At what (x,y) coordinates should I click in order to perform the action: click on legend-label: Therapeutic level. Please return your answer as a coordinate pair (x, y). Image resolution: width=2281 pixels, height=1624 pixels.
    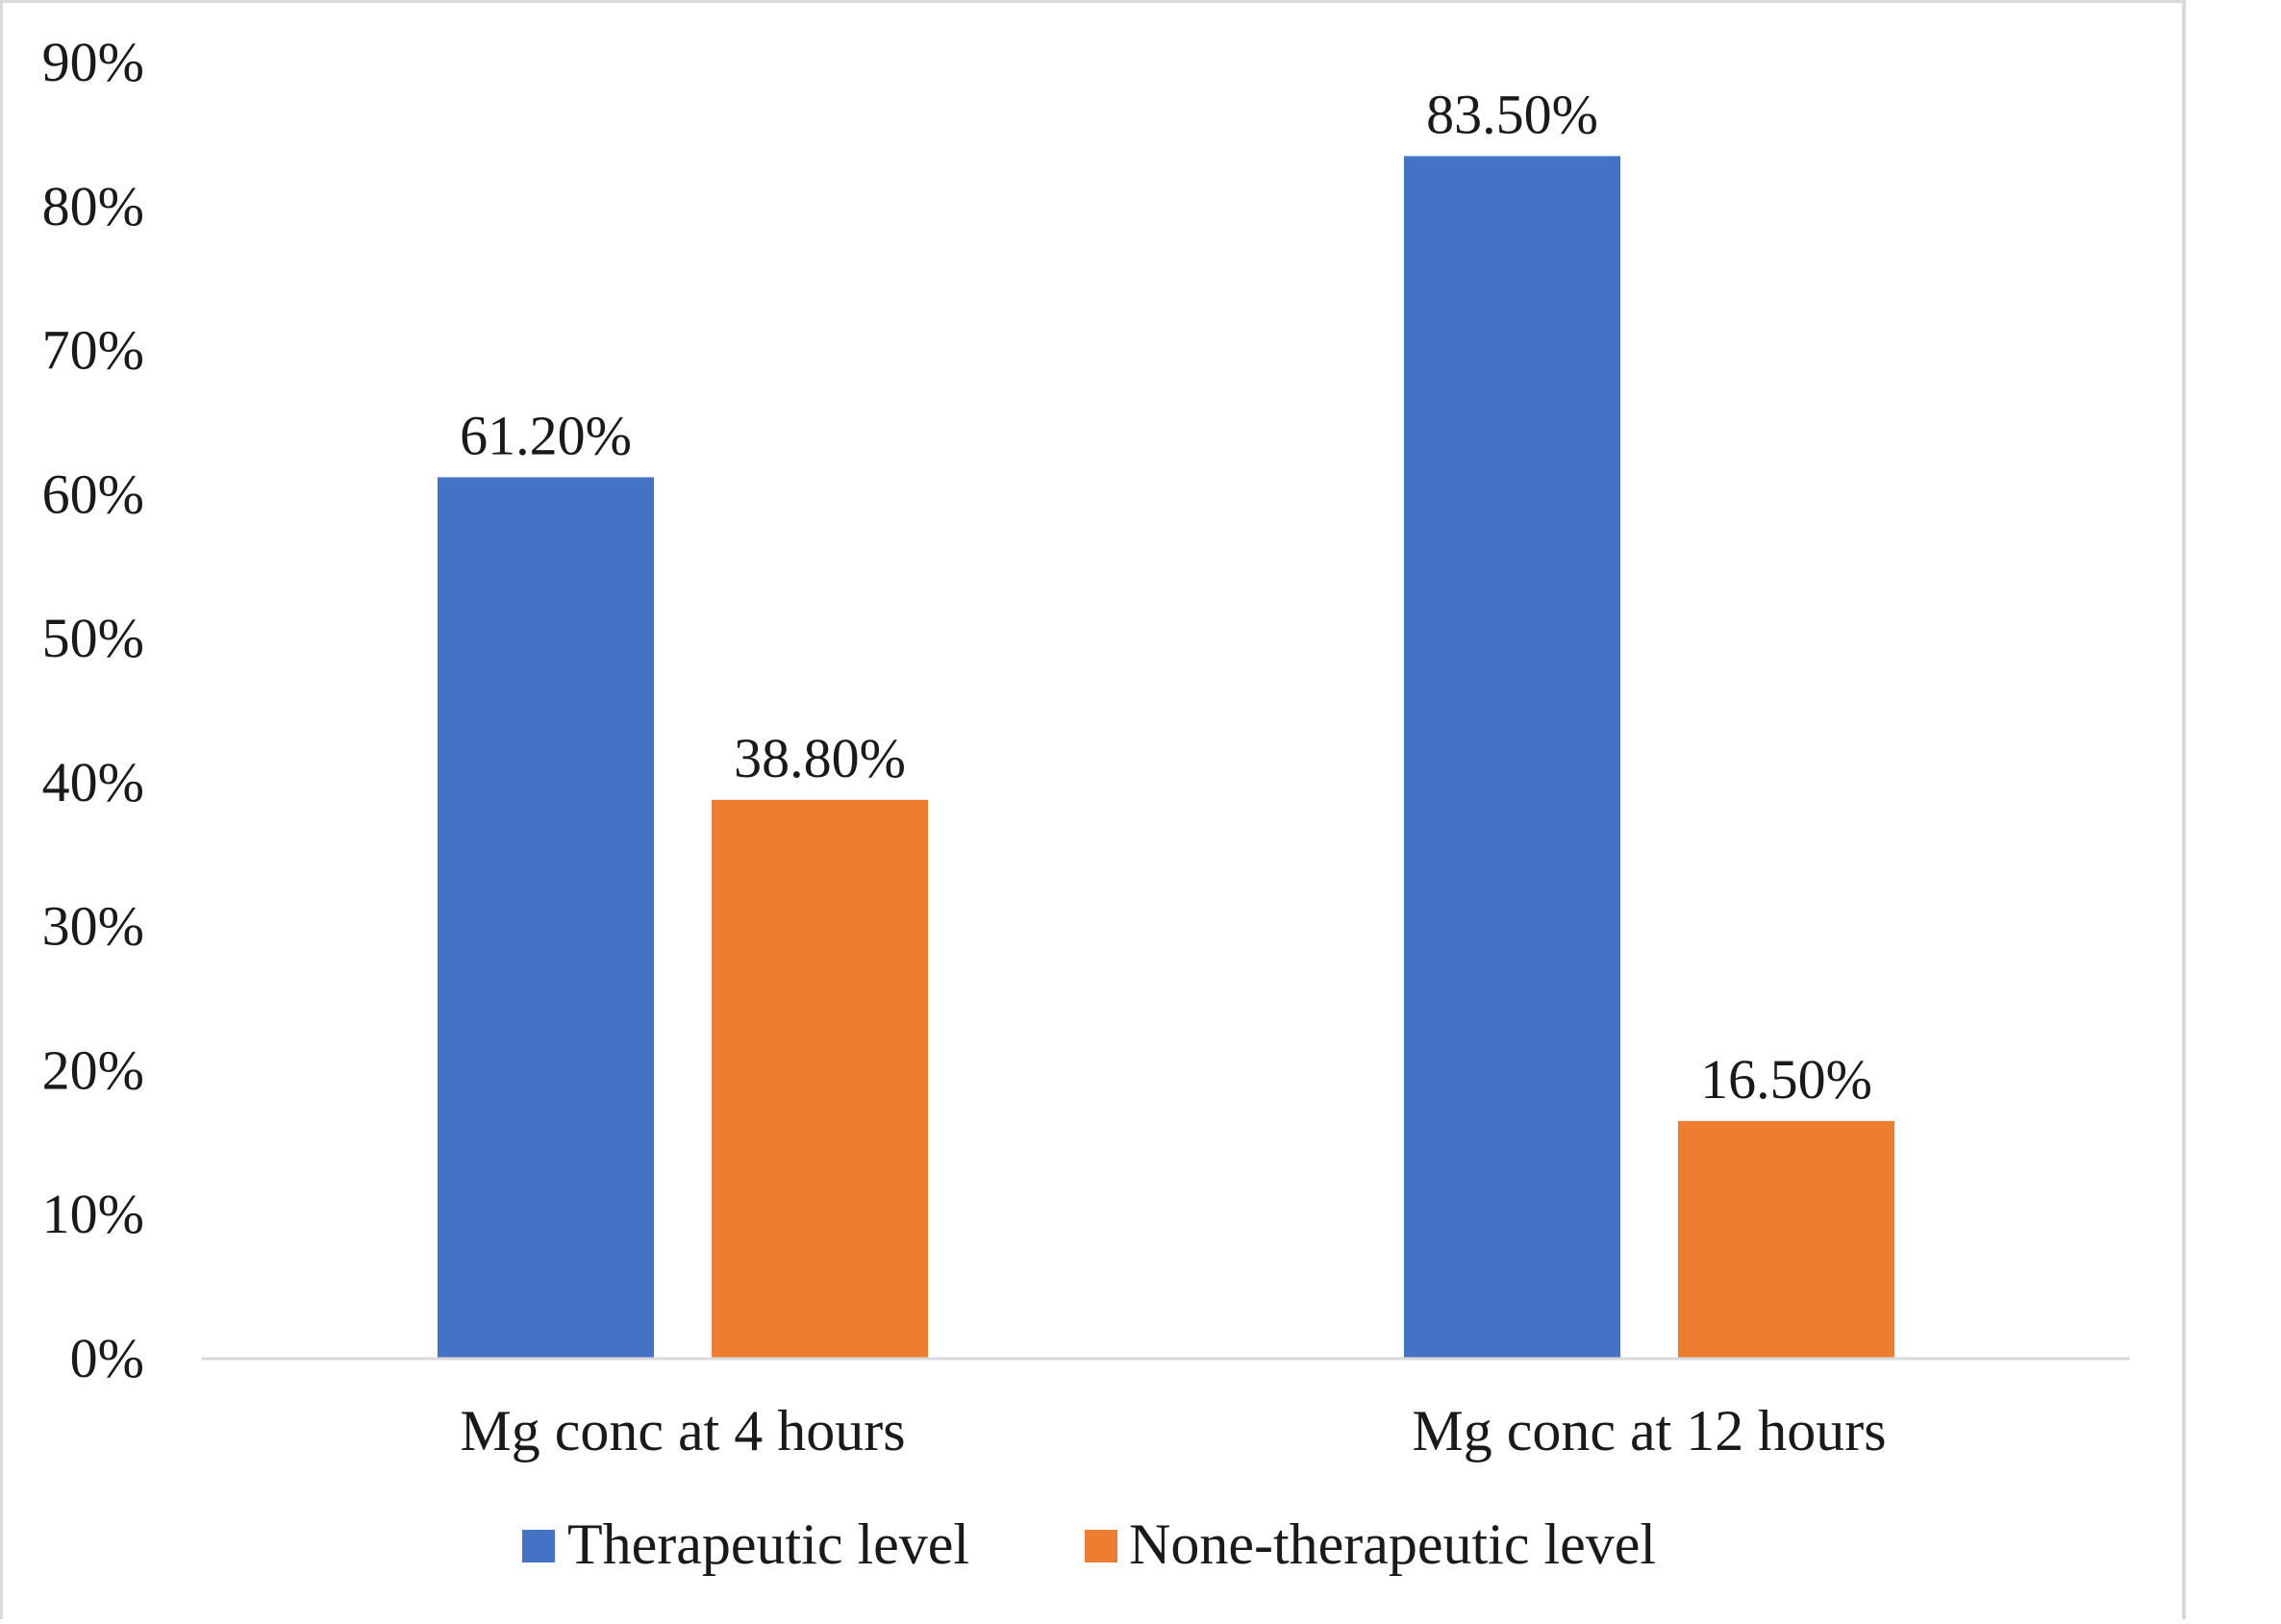
    Looking at the image, I should click on (768, 1544).